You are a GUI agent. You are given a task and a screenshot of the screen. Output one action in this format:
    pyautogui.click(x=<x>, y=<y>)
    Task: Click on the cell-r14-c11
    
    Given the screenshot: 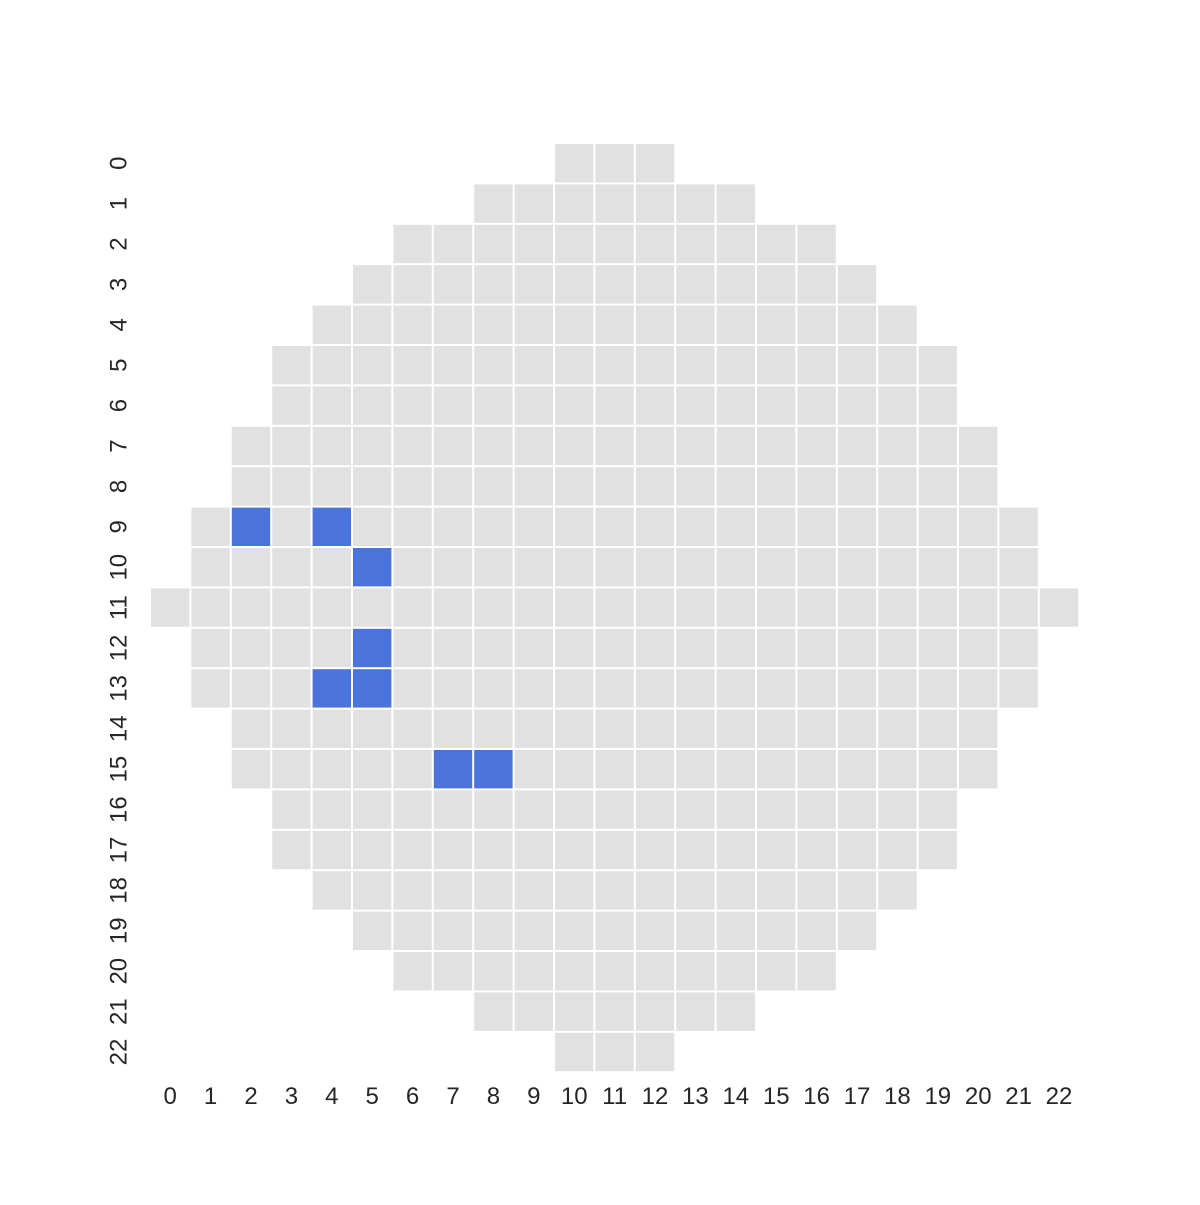 What is the action you would take?
    pyautogui.click(x=614, y=728)
    